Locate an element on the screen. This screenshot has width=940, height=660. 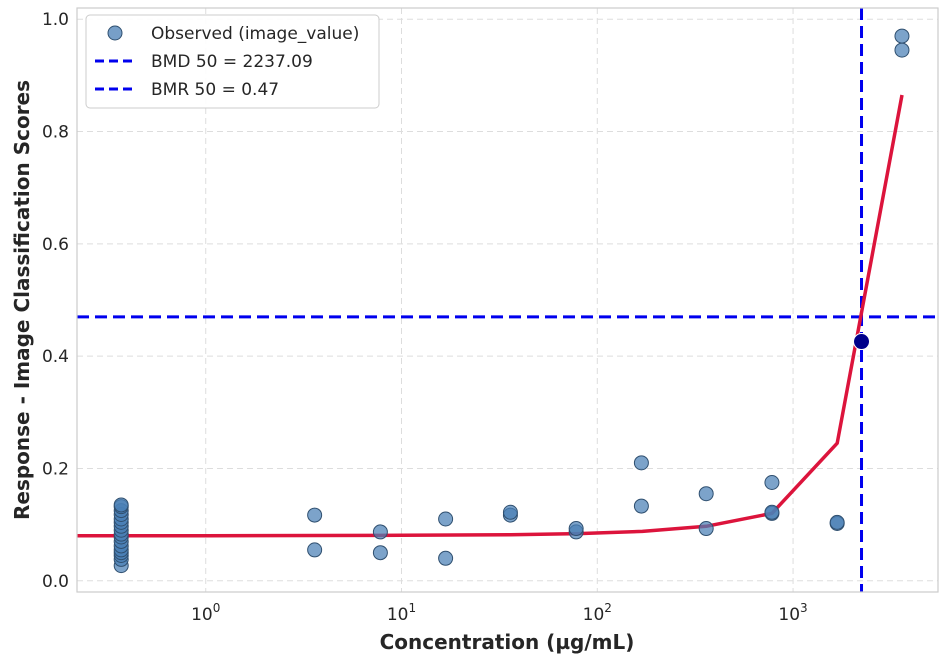
x-tick-labels: 10⁰ 10¹ 10² 10³ is located at coordinates (499, 613).